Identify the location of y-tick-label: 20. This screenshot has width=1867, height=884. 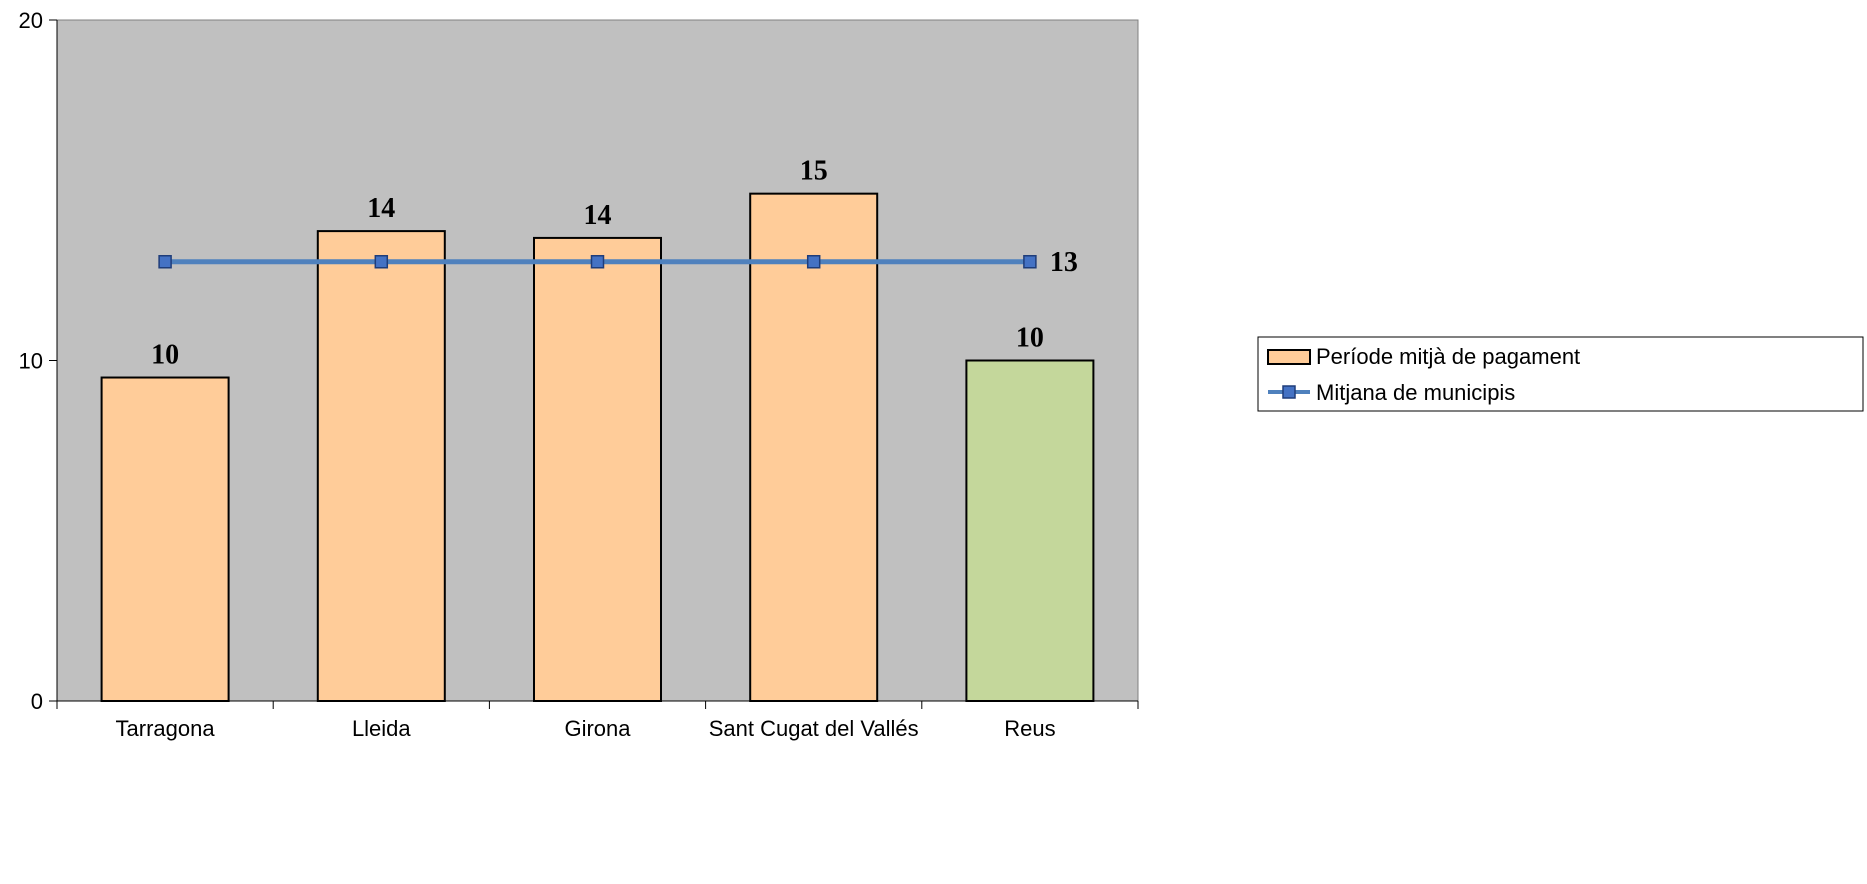
(31, 20).